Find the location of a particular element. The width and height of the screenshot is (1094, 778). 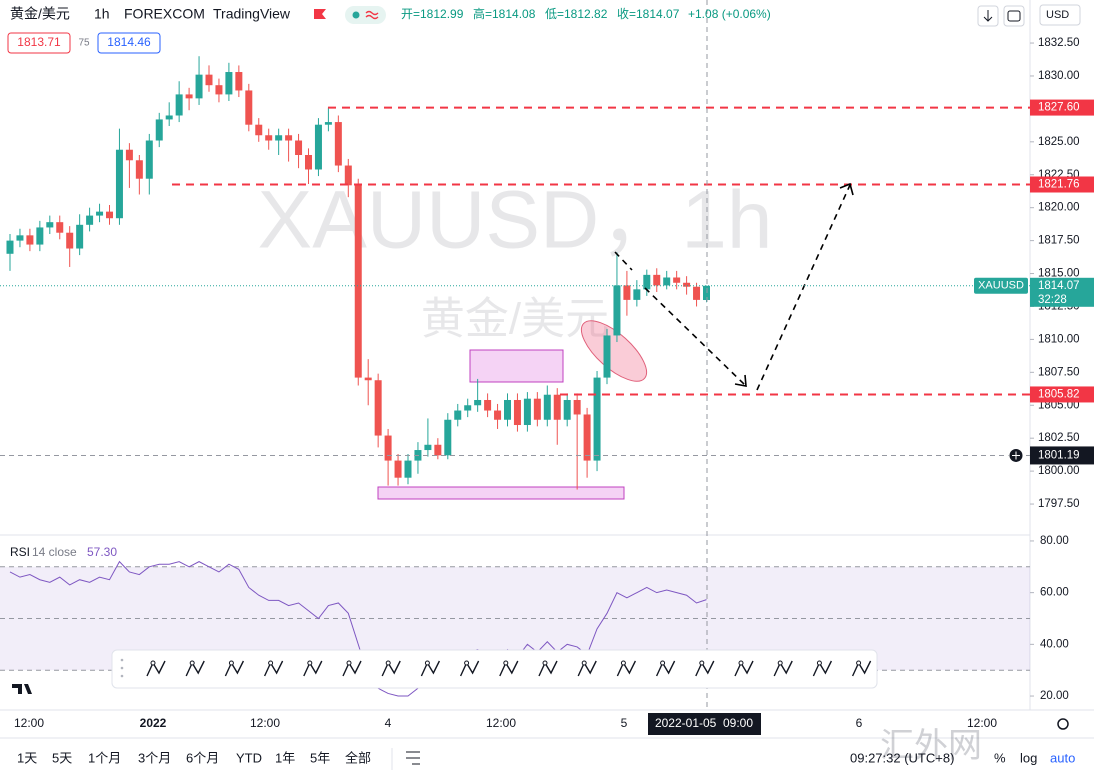

compare-icon is located at coordinates (413, 758).